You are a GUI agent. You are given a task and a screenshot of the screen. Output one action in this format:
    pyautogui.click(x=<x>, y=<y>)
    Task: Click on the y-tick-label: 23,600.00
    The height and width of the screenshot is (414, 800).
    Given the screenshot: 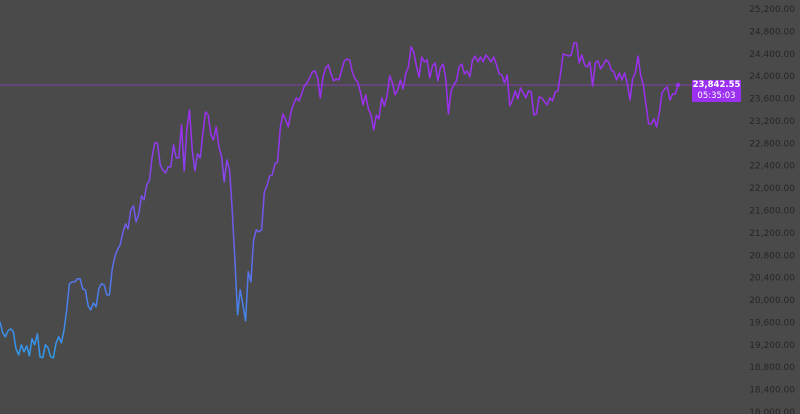 What is the action you would take?
    pyautogui.click(x=772, y=100)
    